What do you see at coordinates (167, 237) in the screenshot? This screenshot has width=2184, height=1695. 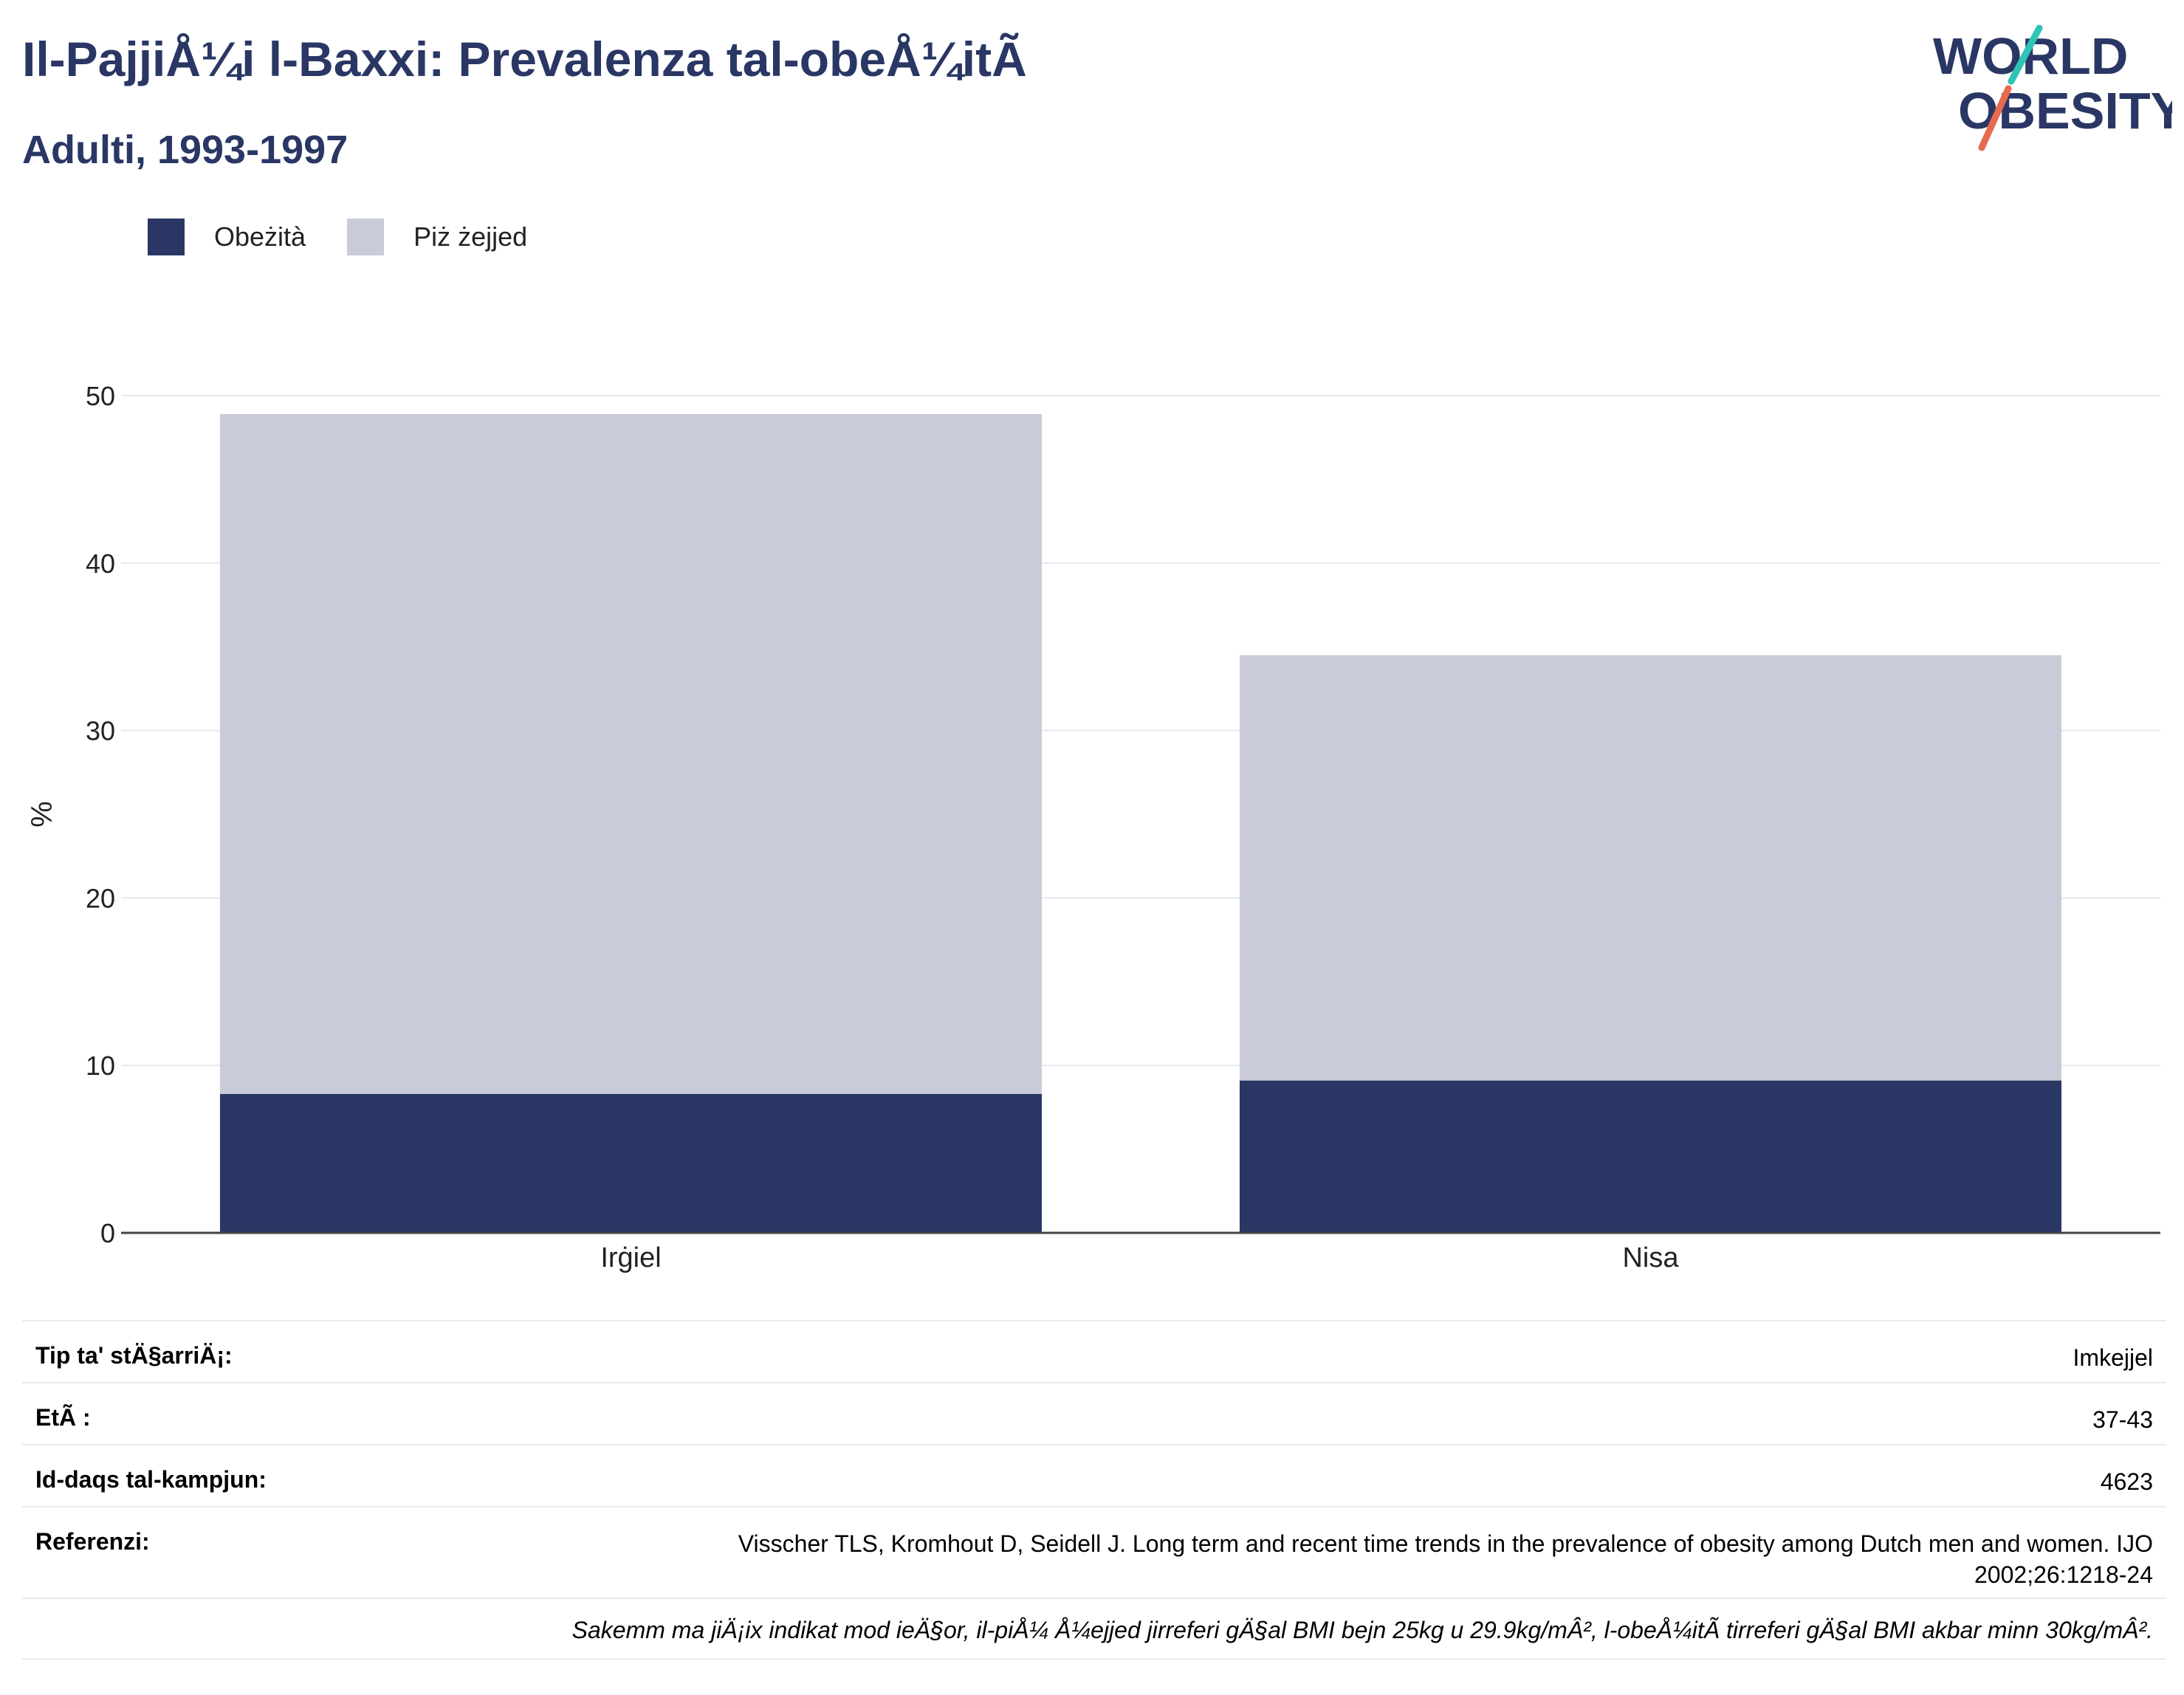 I see `legend-swatch-obesity` at bounding box center [167, 237].